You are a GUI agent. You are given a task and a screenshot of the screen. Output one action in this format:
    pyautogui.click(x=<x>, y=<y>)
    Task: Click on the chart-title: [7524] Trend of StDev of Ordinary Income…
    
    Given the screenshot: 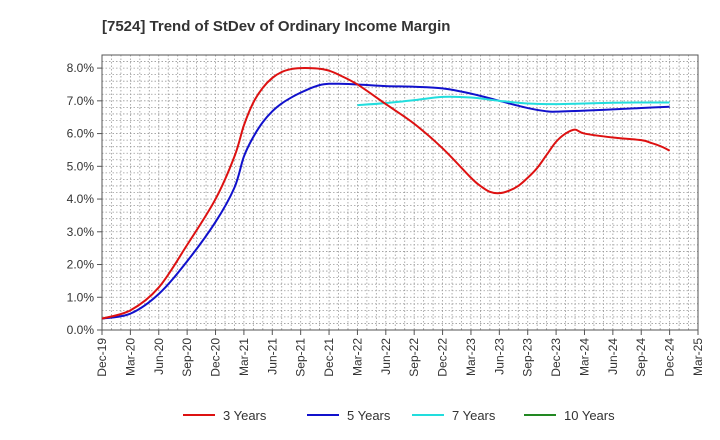 What is the action you would take?
    pyautogui.click(x=276, y=26)
    